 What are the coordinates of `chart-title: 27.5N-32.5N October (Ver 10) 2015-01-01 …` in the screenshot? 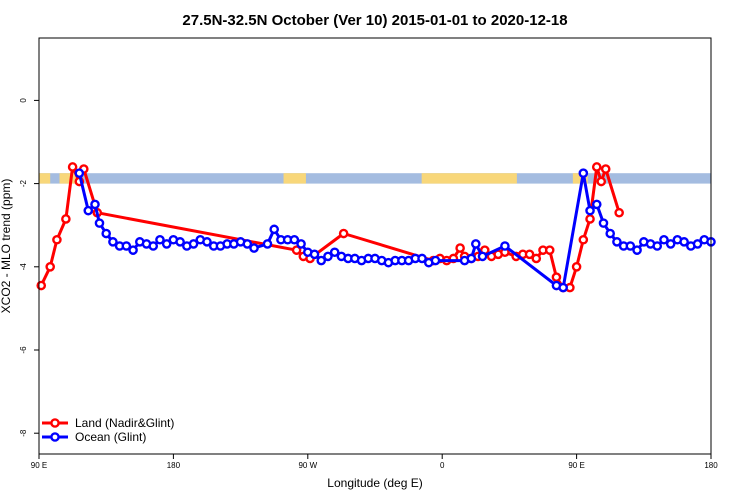 It's located at (374, 20).